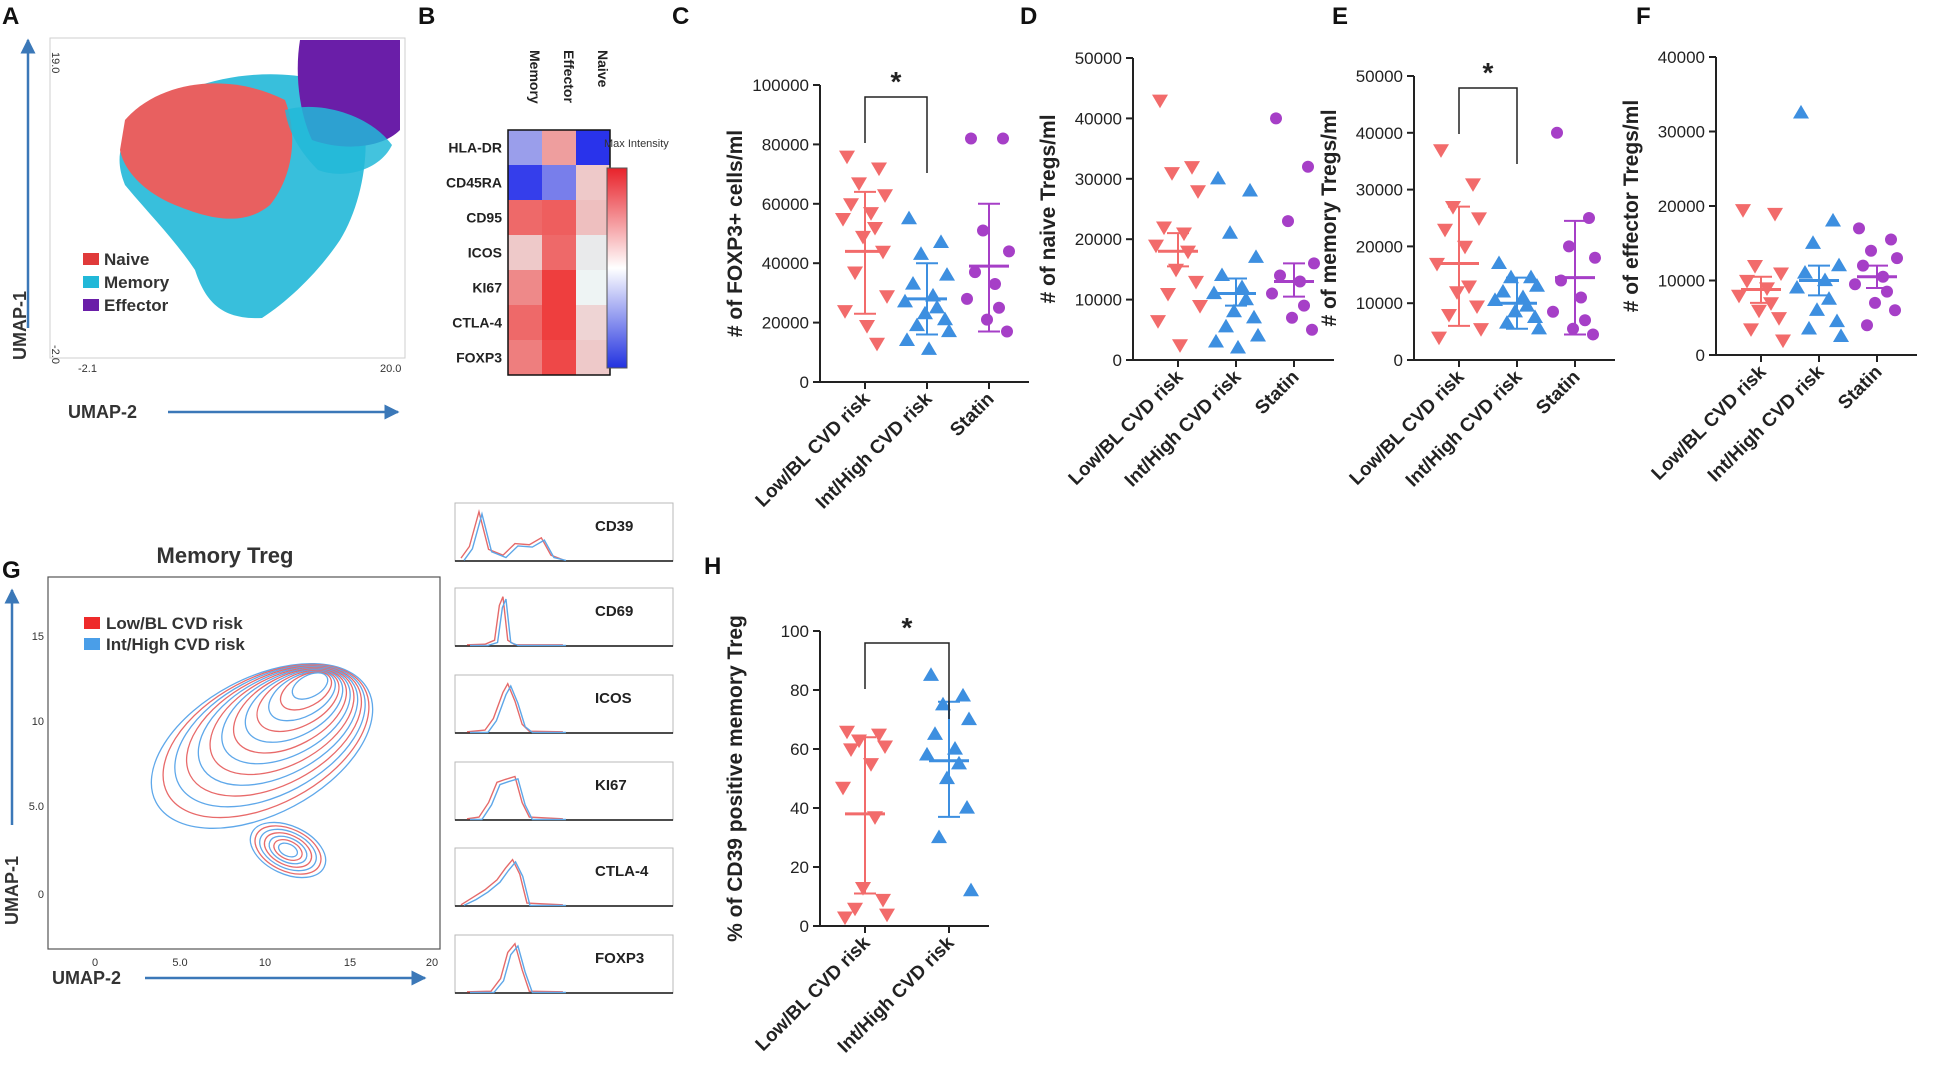 Image resolution: width=1949 pixels, height=1089 pixels. Describe the element at coordinates (86, 978) in the screenshot. I see `umap-g-xlabel: UMAP-2` at that location.